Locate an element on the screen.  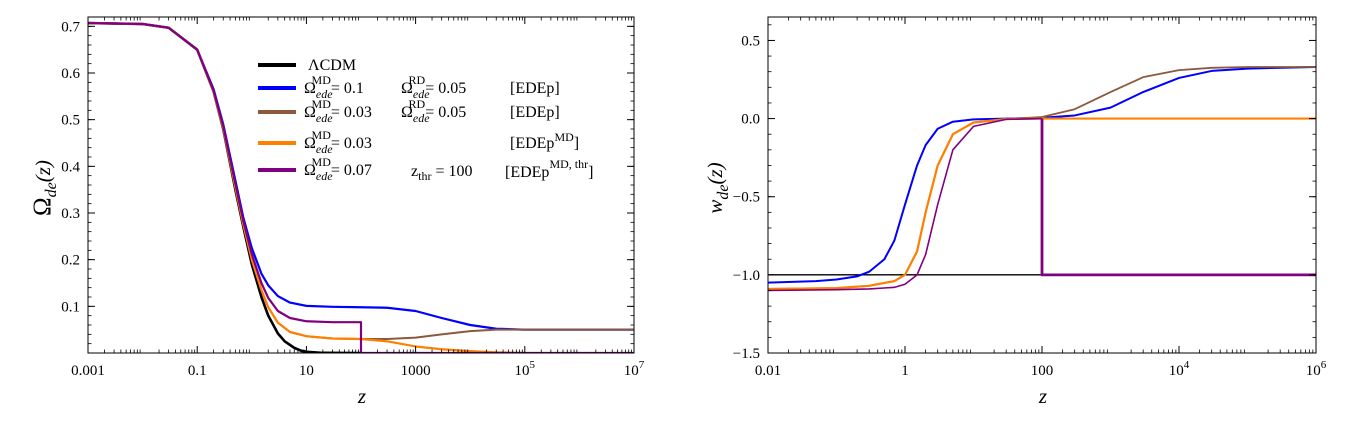
legend-text-edep-1: ΩedeMD= 0.1 is located at coordinates (334, 87).